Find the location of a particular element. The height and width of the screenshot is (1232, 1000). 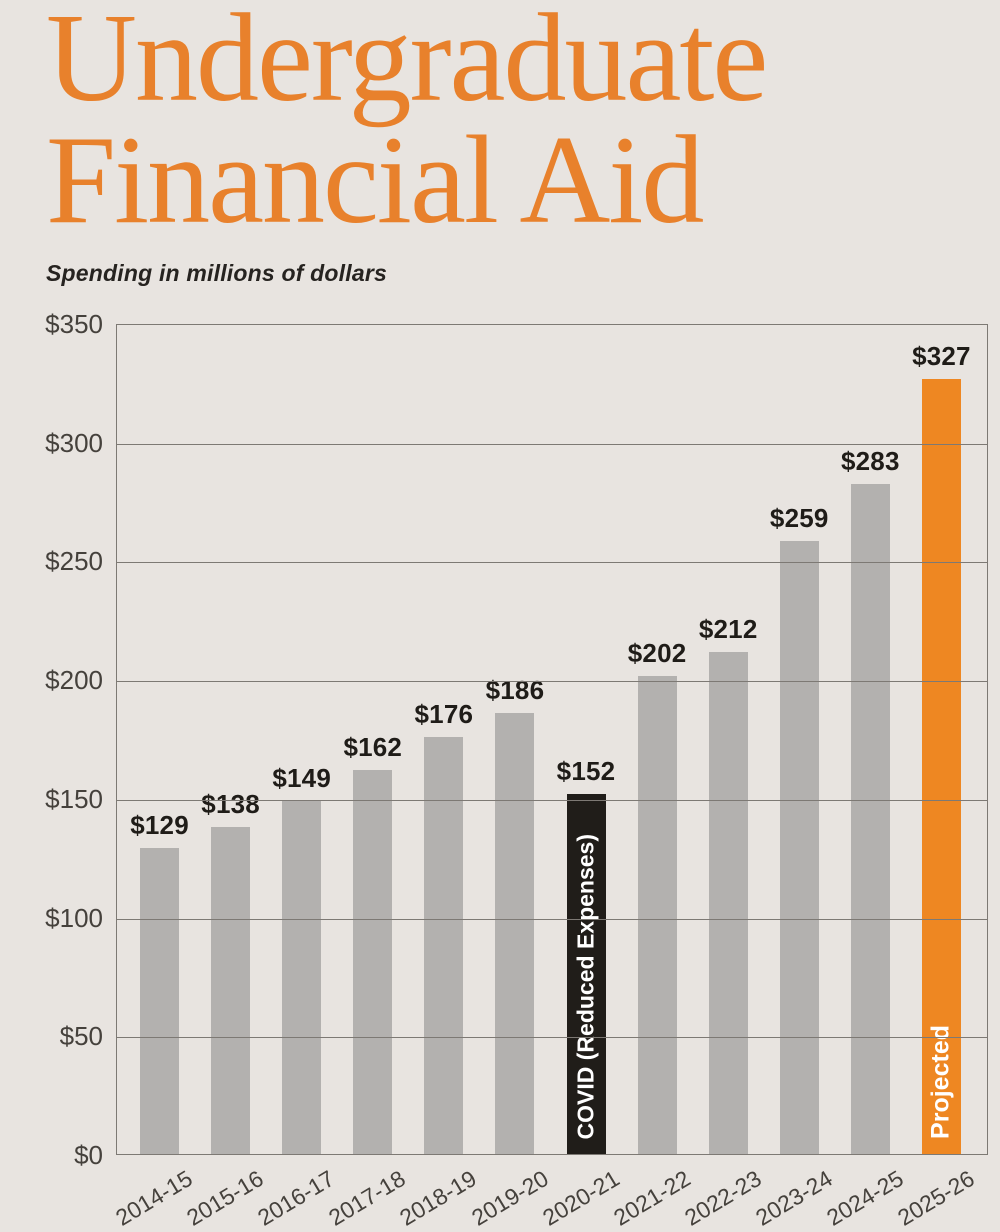

chart-subtitle: Spending in millions of dollars is located at coordinates (216, 273).